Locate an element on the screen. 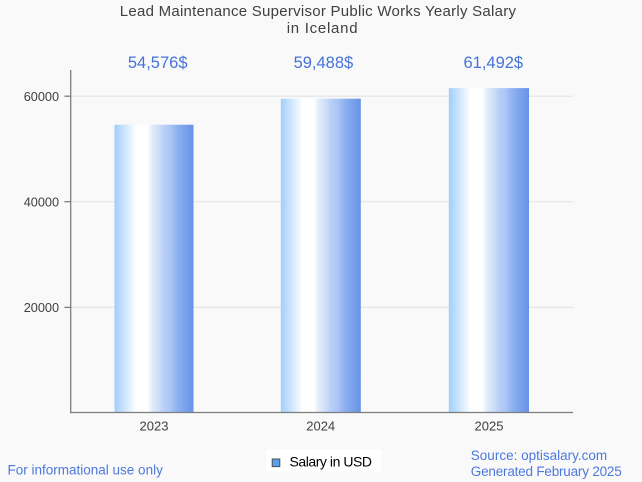 The height and width of the screenshot is (482, 642). svg-text: 54,576$ is located at coordinates (158, 63).